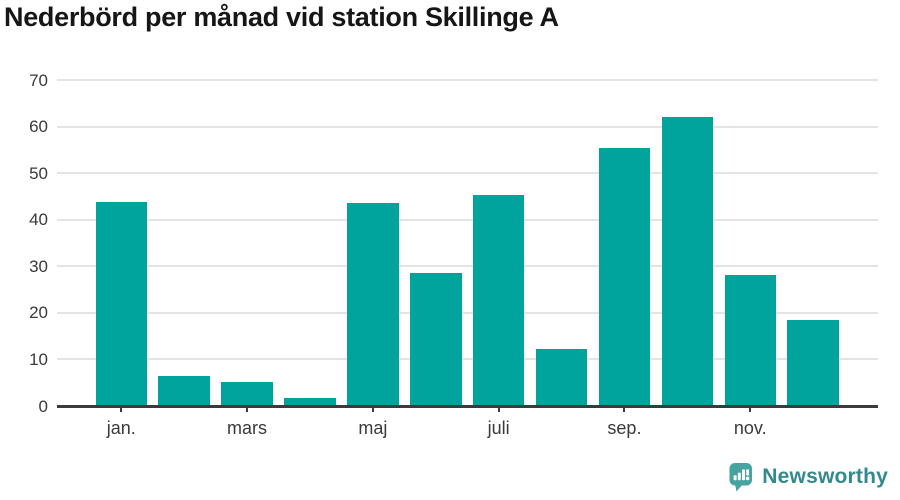 Image resolution: width=900 pixels, height=500 pixels. I want to click on bar-feb., so click(184, 390).